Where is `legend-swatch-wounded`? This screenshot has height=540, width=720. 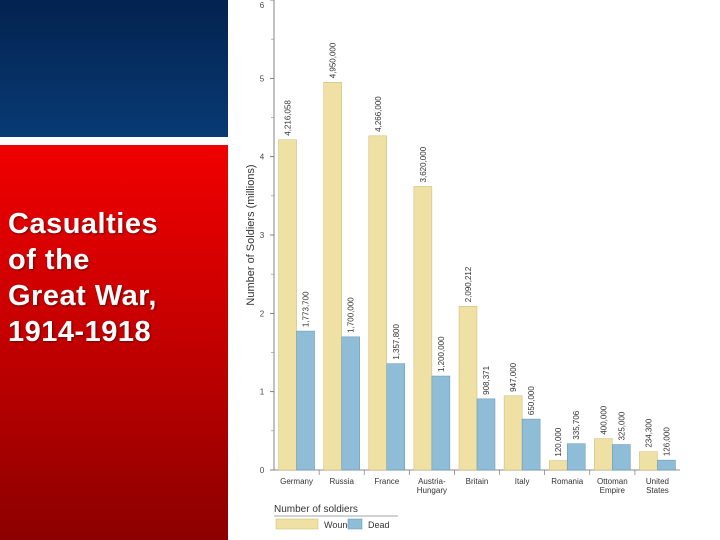
legend-swatch-wounded is located at coordinates (297, 524).